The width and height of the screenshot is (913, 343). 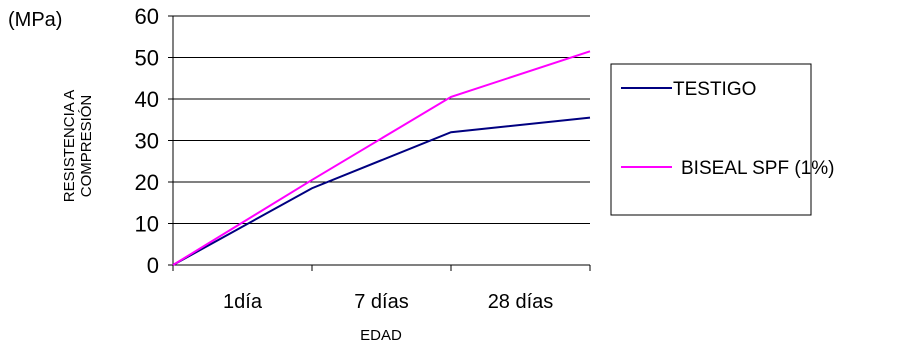 What do you see at coordinates (86, 146) in the screenshot?
I see `y-axis-title-line-2: COMPRESIÓN` at bounding box center [86, 146].